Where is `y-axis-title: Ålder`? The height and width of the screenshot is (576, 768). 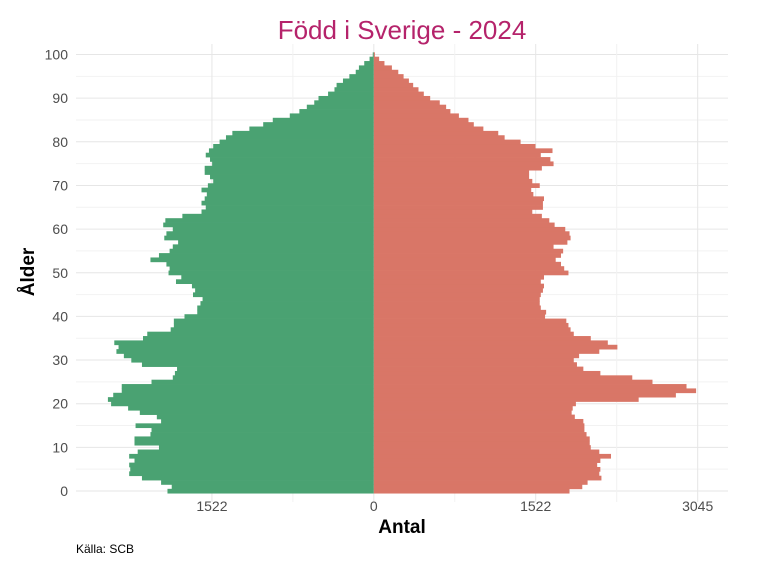 y-axis-title: Ålder is located at coordinates (28, 271).